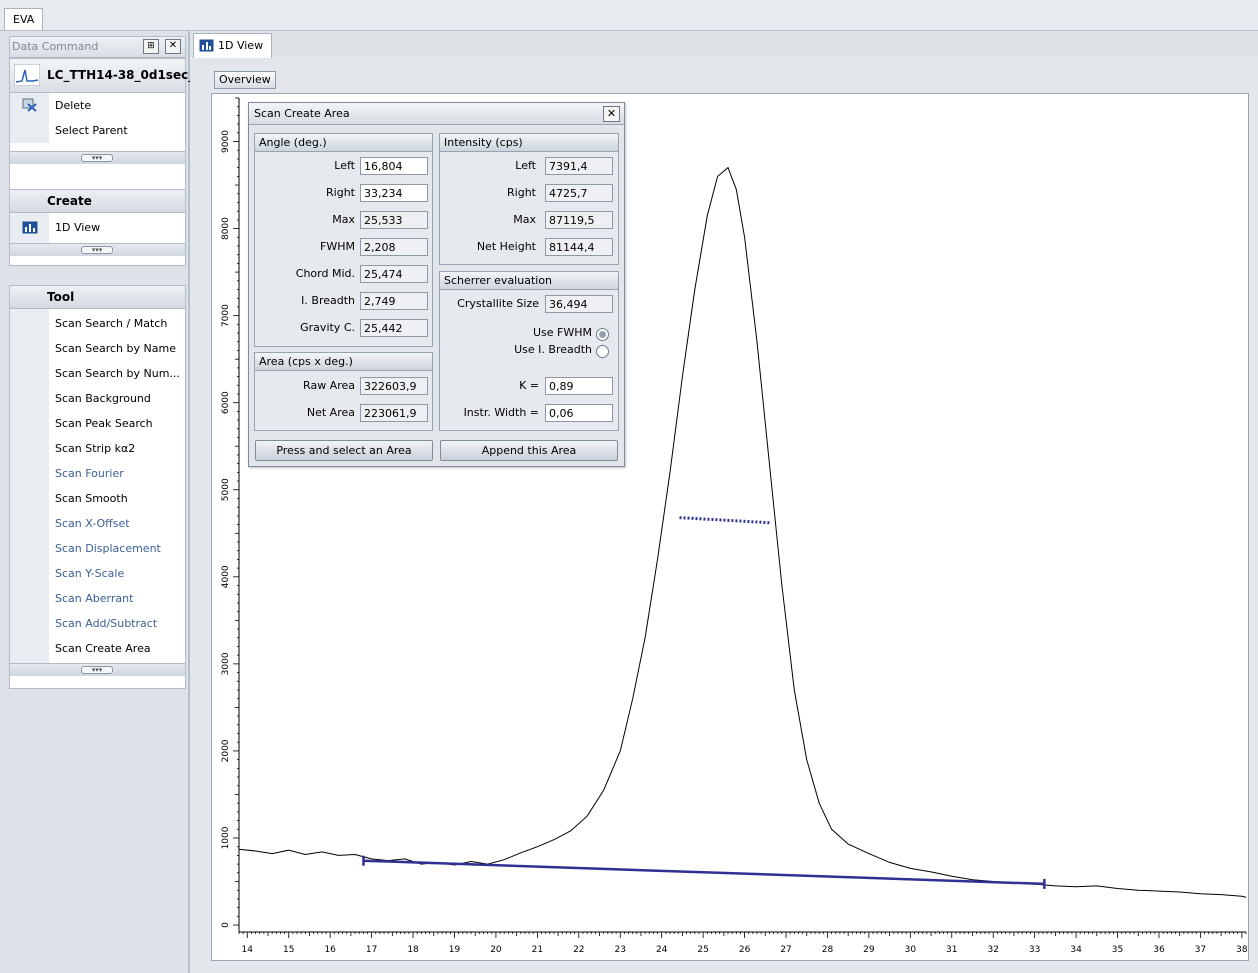  Describe the element at coordinates (394, 301) in the screenshot. I see `i-breadth-field: 2,749` at that location.